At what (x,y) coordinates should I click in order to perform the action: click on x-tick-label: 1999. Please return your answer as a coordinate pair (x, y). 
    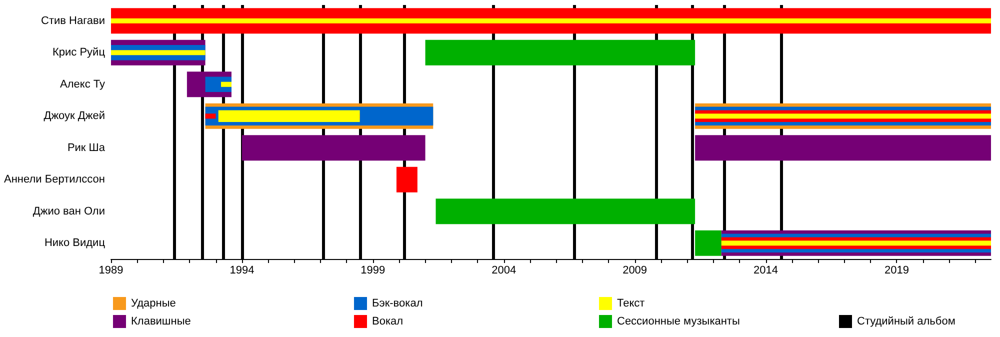
    Looking at the image, I should click on (373, 270).